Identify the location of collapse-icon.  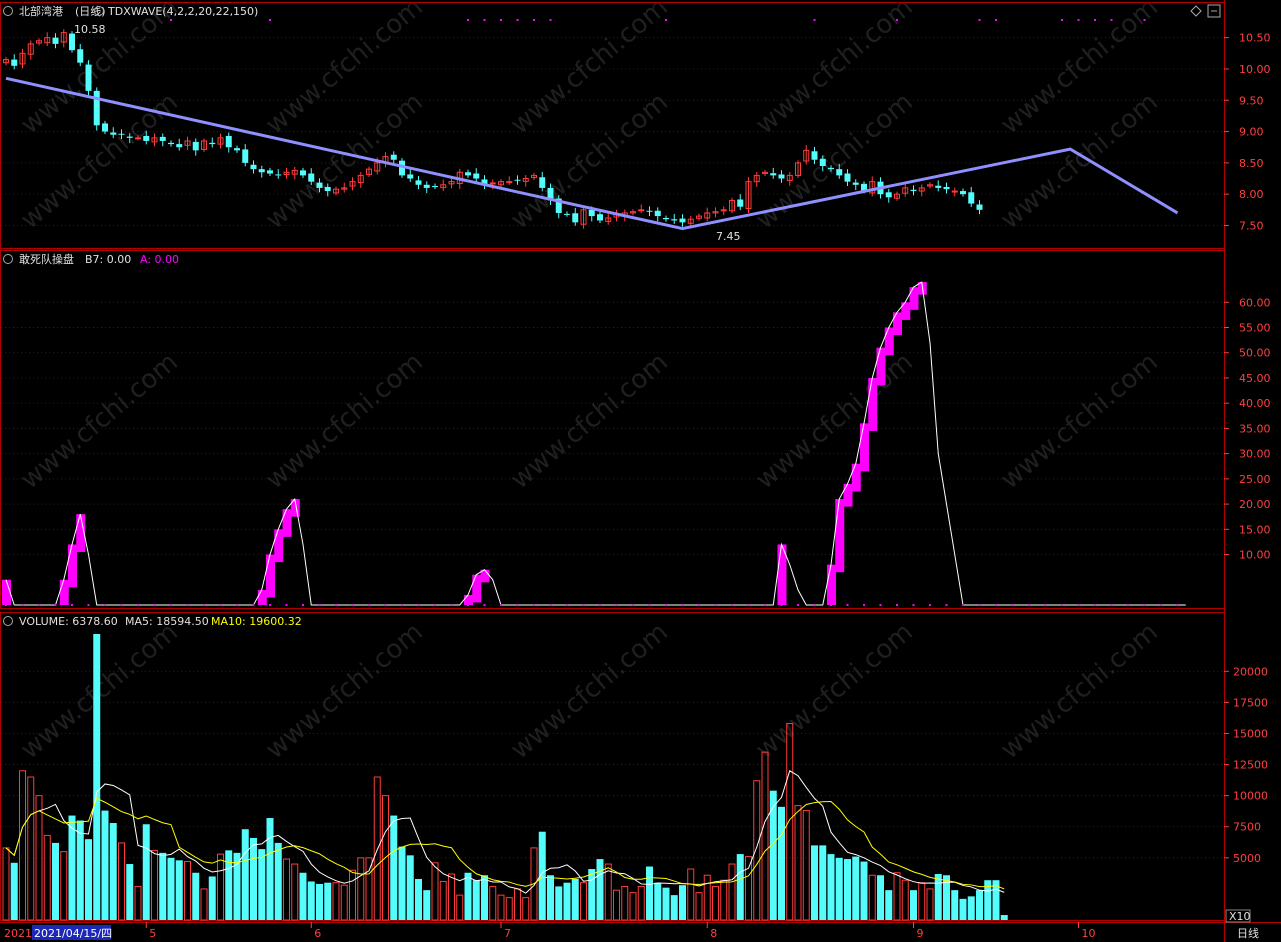
(8, 11).